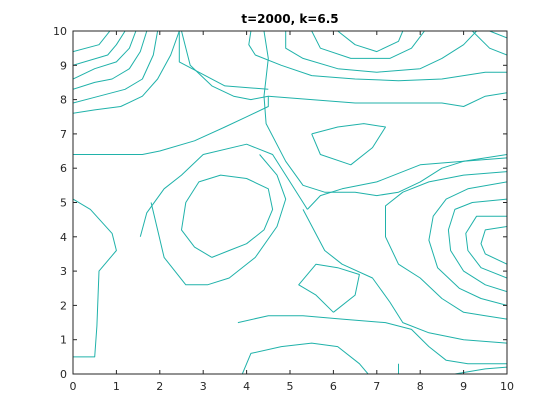 The image size is (560, 420). What do you see at coordinates (63, 374) in the screenshot?
I see `y-tick-label: 0` at bounding box center [63, 374].